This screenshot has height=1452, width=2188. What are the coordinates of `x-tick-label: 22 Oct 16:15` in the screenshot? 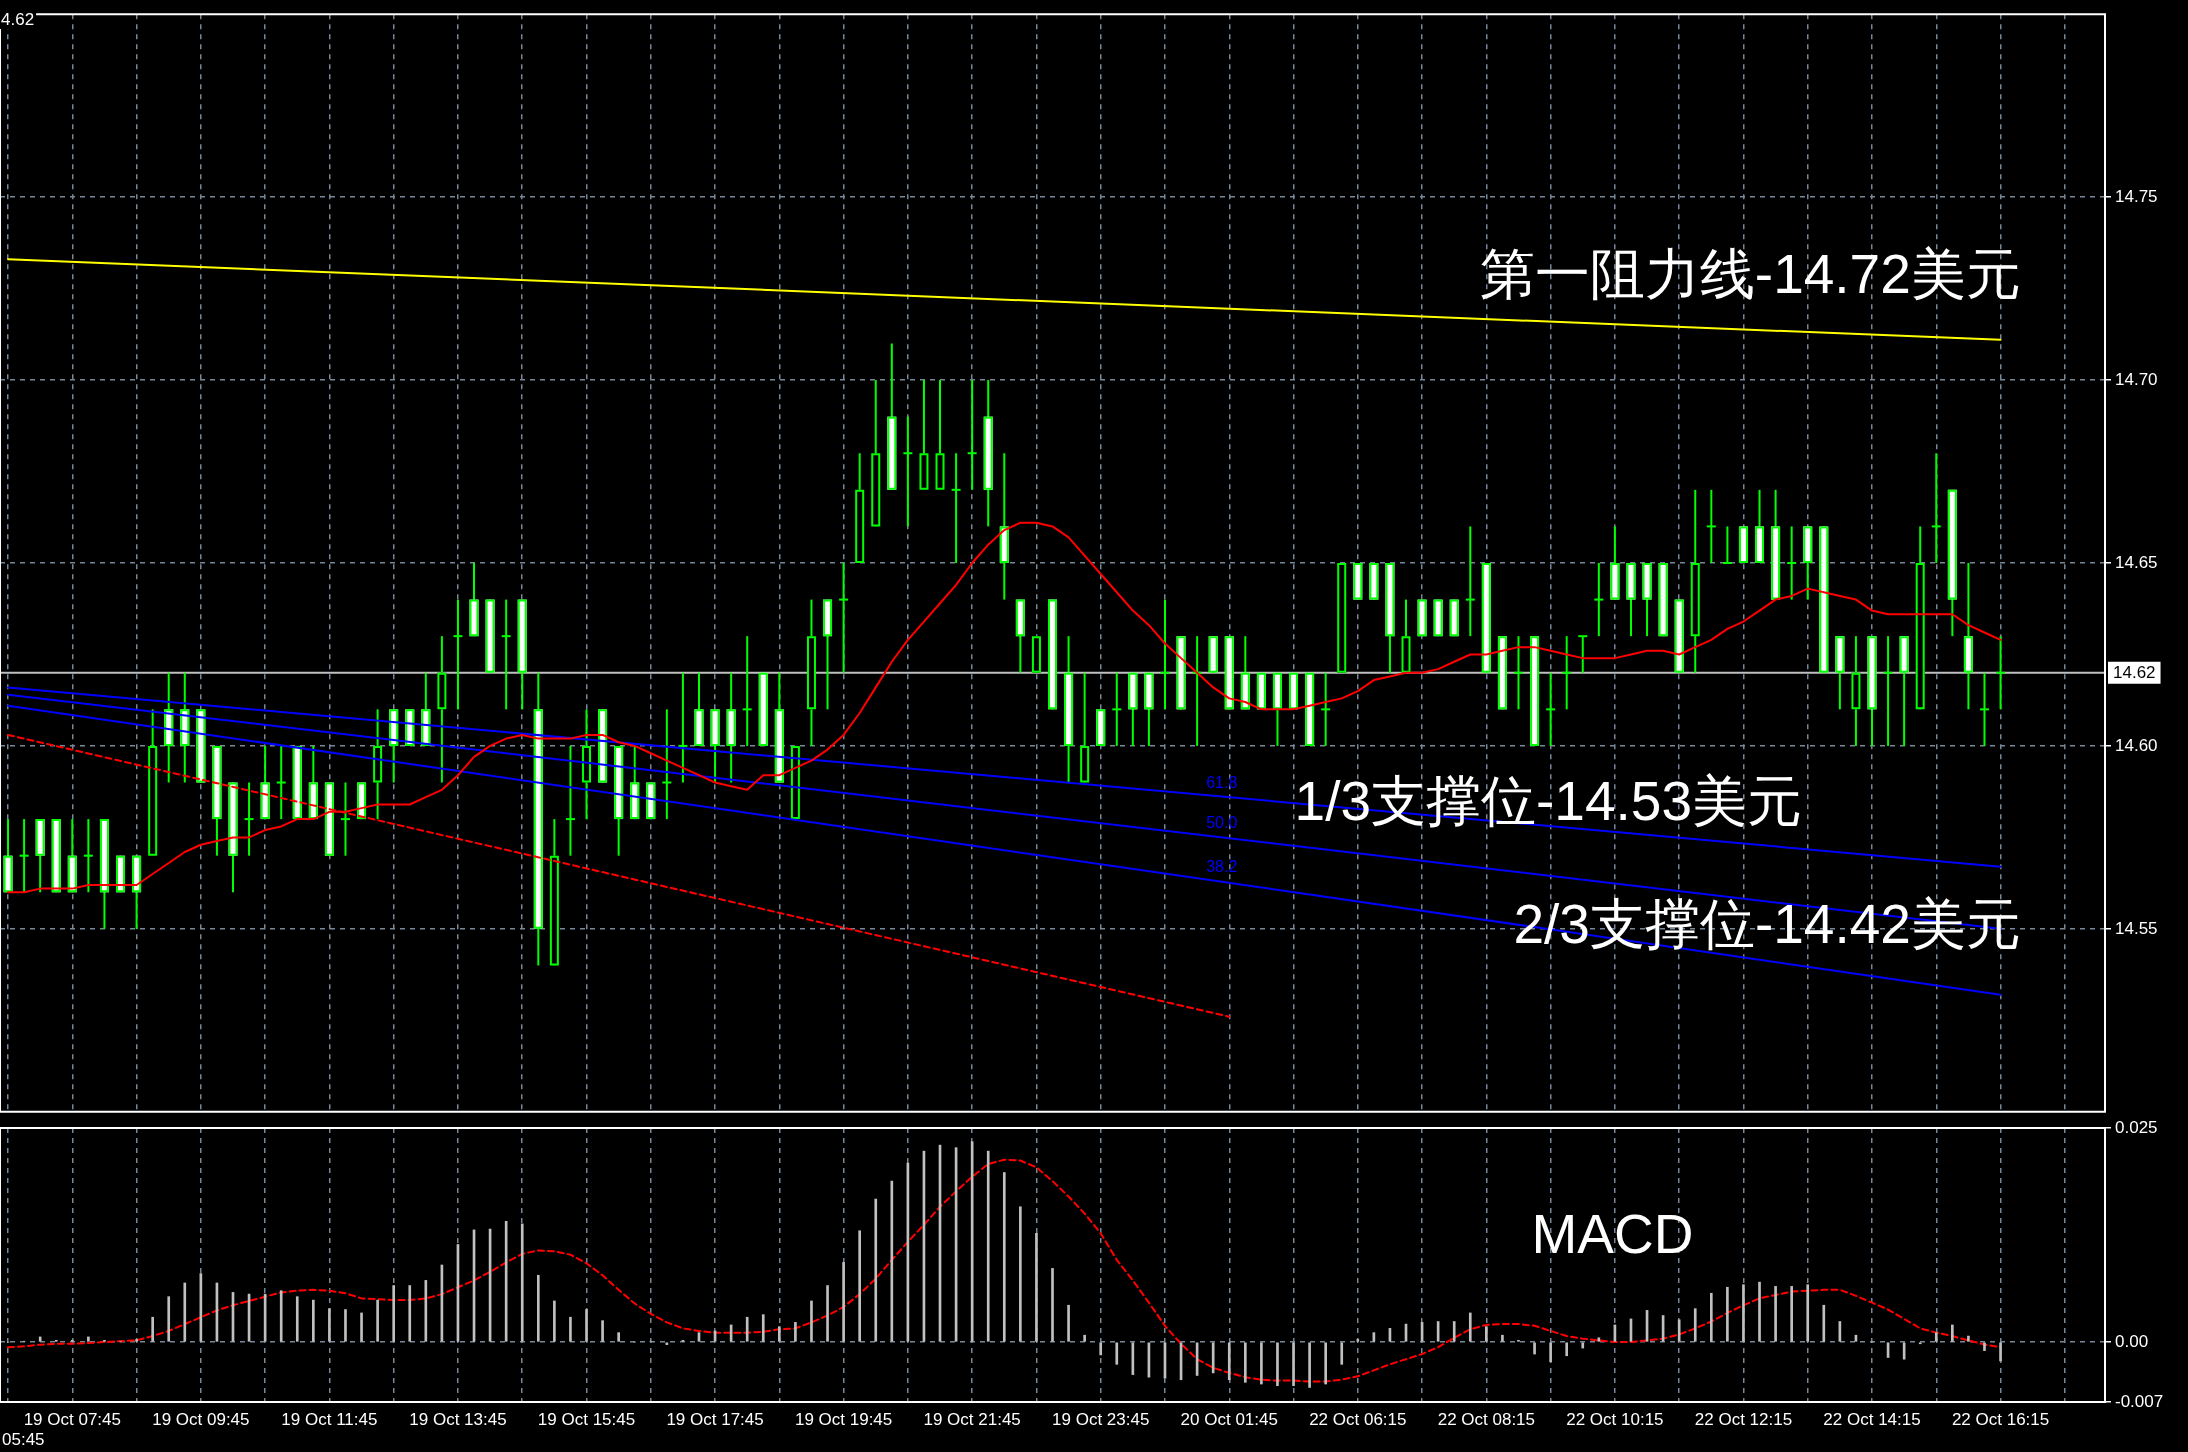 It's located at (2000, 1419).